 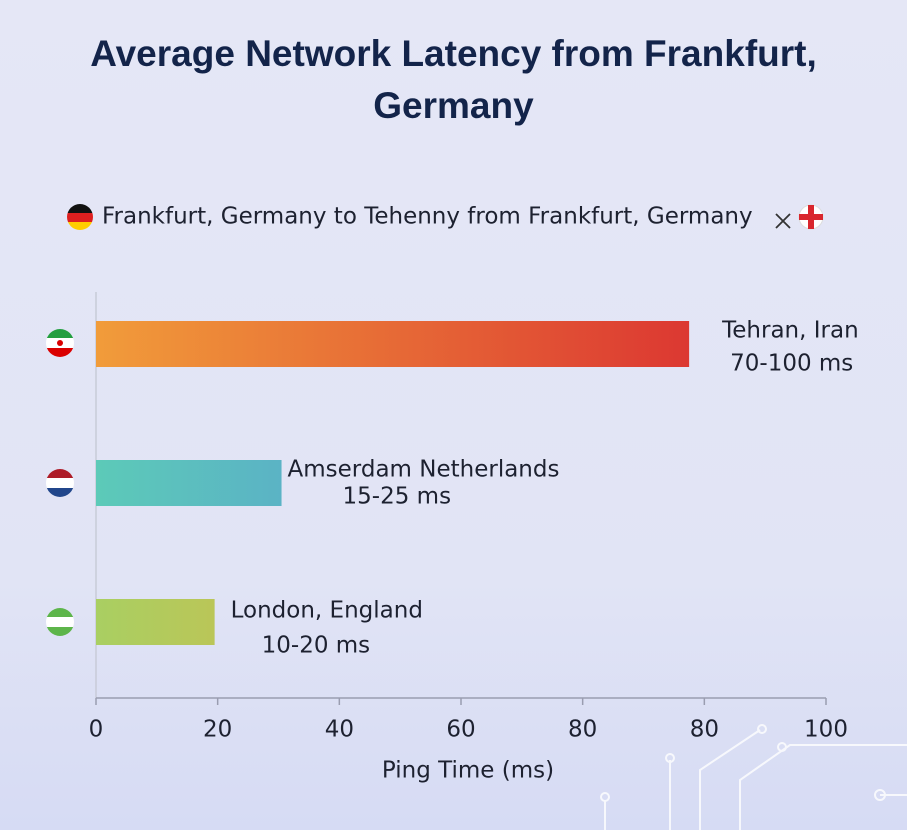 What do you see at coordinates (753, 777) in the screenshot?
I see `circuit-decoration` at bounding box center [753, 777].